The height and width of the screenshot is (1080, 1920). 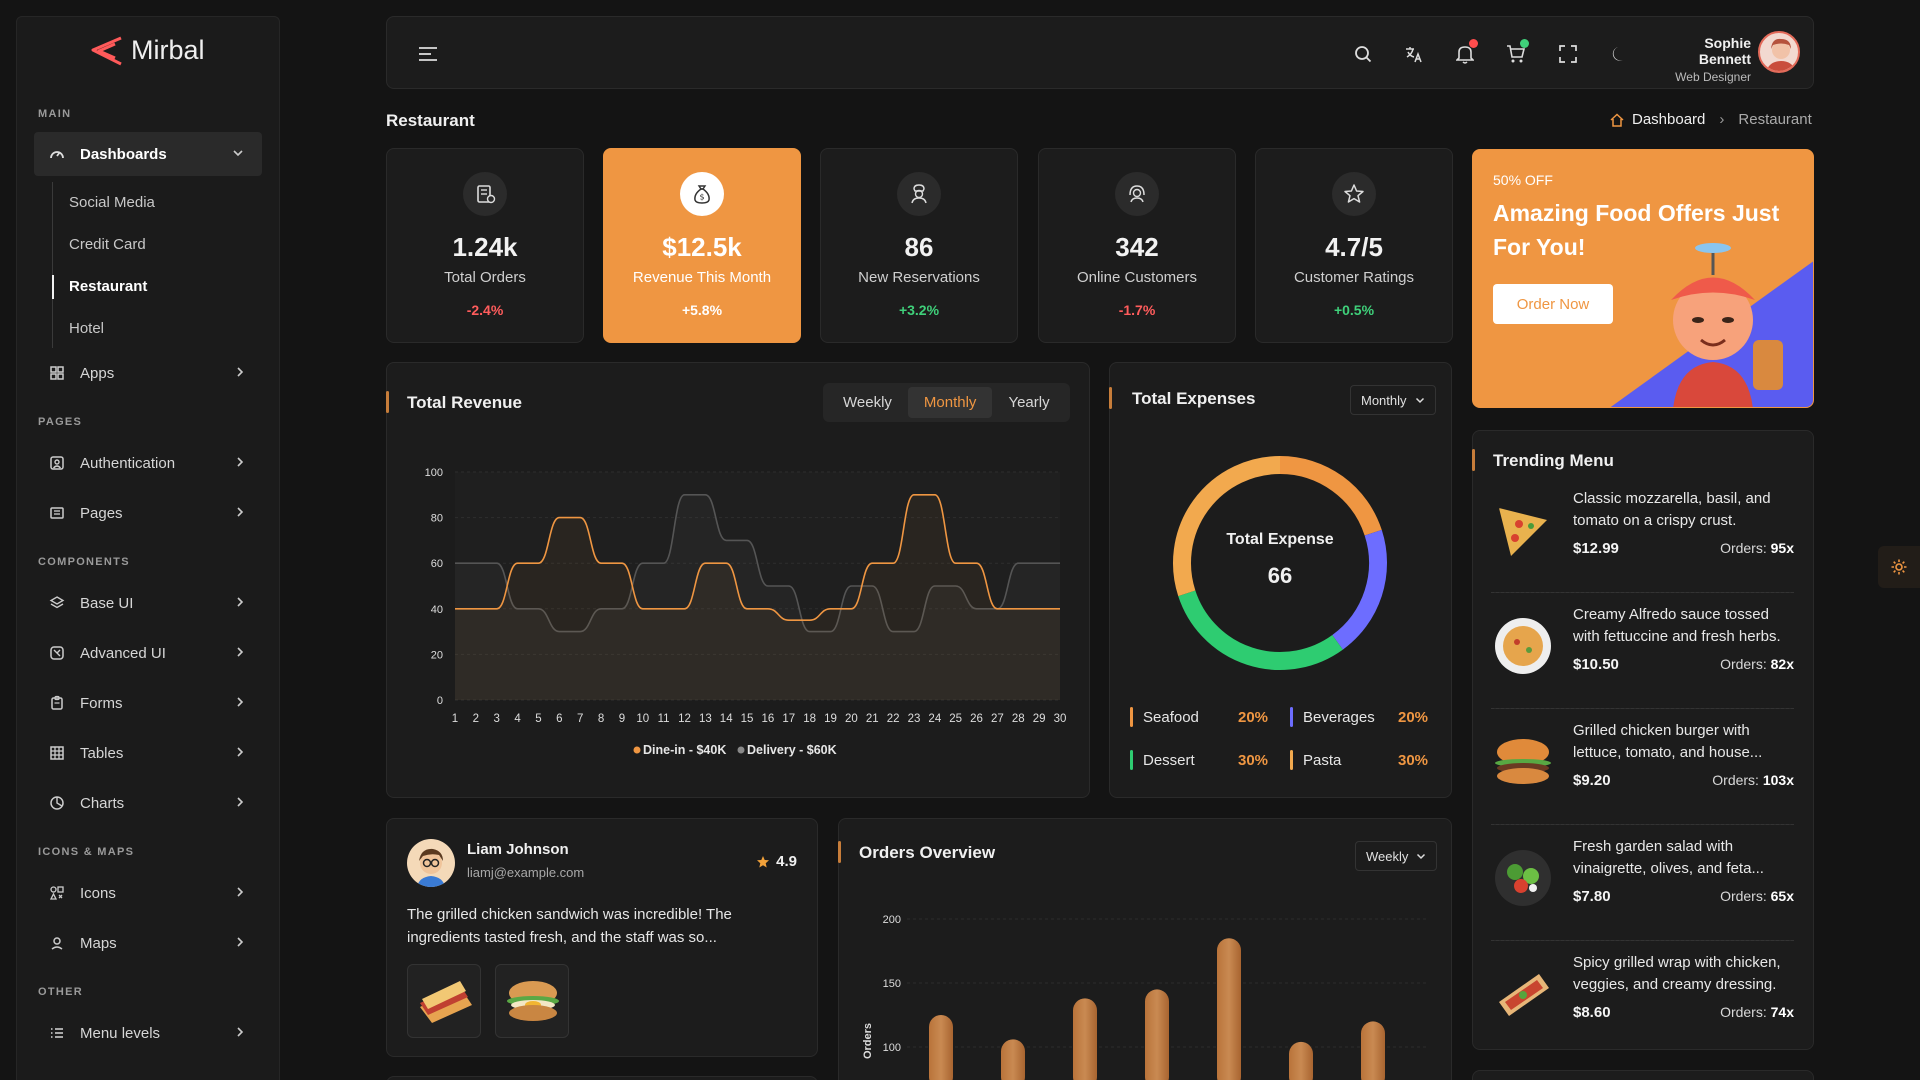 What do you see at coordinates (1757, 548) in the screenshot?
I see `menu-item-orders: Orders: 95x` at bounding box center [1757, 548].